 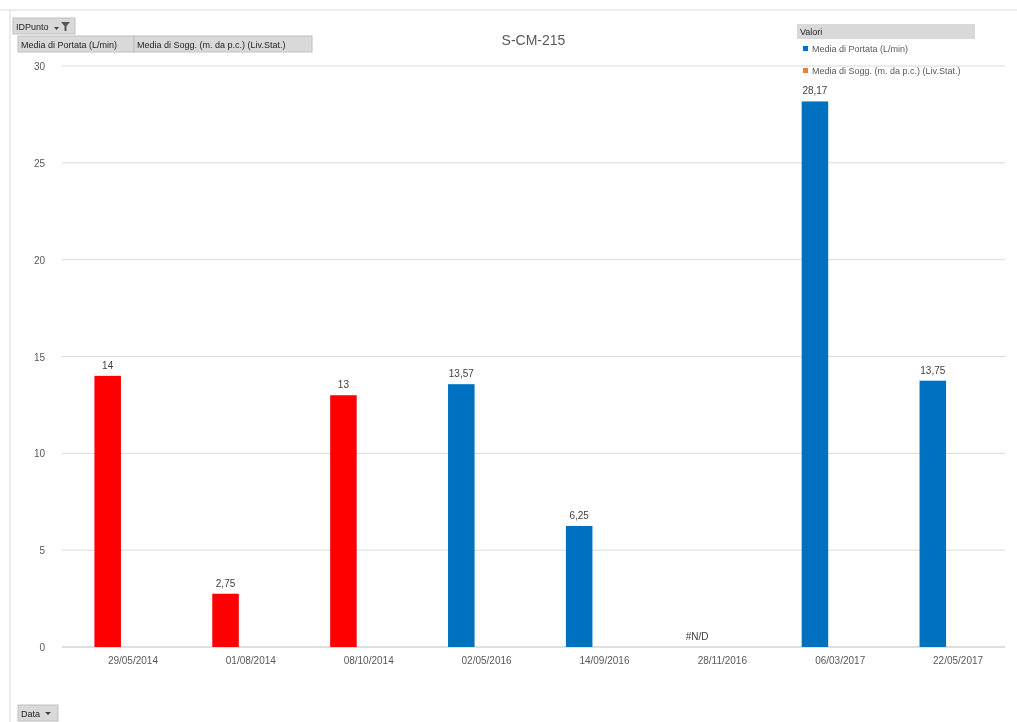 What do you see at coordinates (39, 260) in the screenshot?
I see `y-tick-label: 20` at bounding box center [39, 260].